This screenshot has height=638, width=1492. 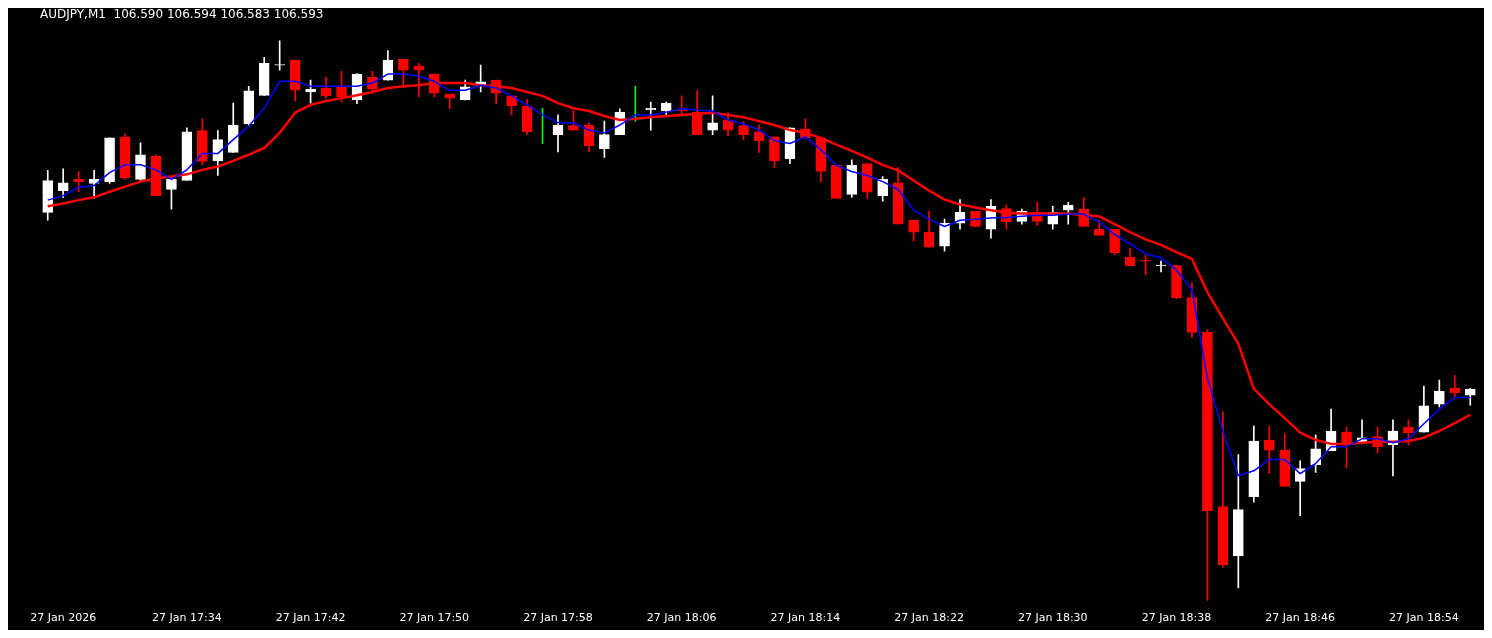 I want to click on x-tick-label: 27 Jan 17:42, so click(x=310, y=618).